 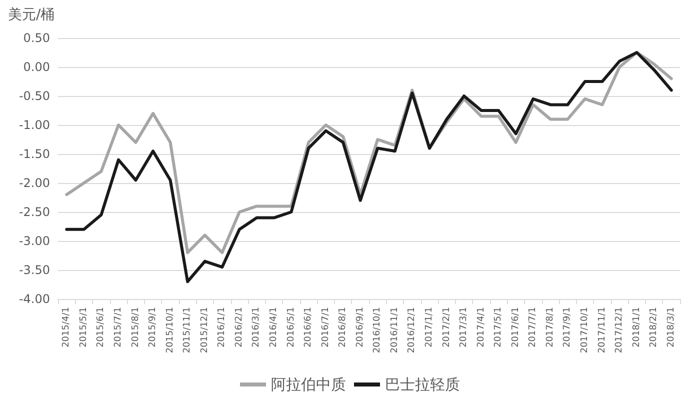 I want to click on x-tick-label: 2015/10/1, so click(x=170, y=330).